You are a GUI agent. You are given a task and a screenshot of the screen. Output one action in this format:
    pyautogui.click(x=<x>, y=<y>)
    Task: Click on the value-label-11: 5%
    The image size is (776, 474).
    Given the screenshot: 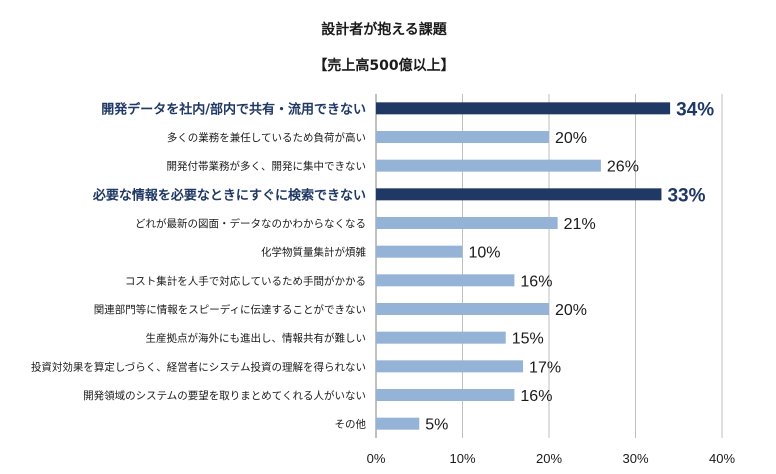 What is the action you would take?
    pyautogui.click(x=436, y=425)
    